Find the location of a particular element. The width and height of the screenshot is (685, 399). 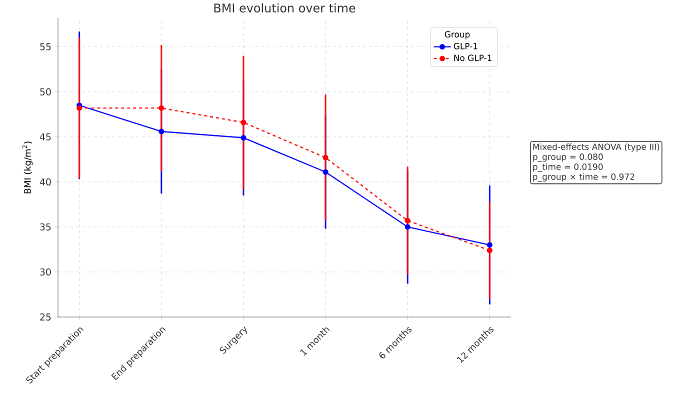

y-tick-label: 40 is located at coordinates (45, 182).